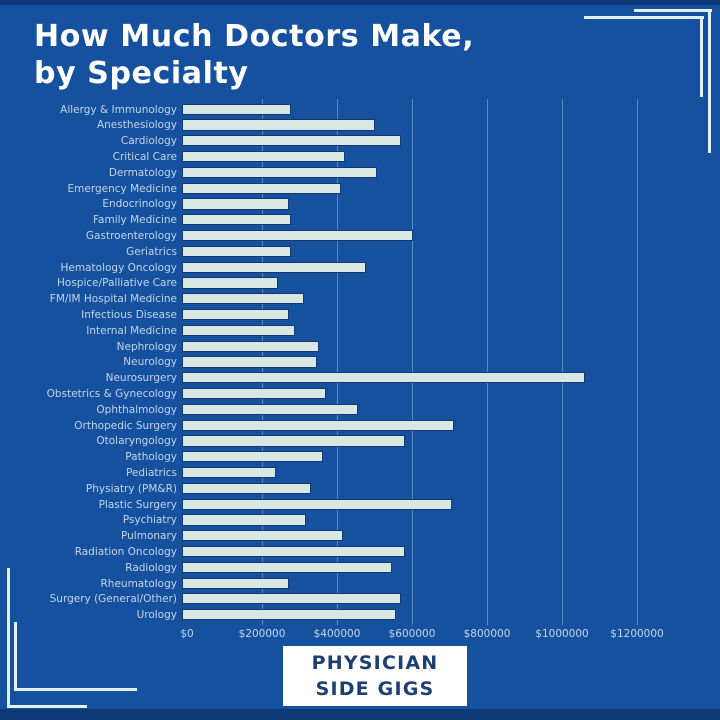 The image size is (720, 720). Describe the element at coordinates (111, 393) in the screenshot. I see `category-label: Obstetrics & Gynecology` at that location.